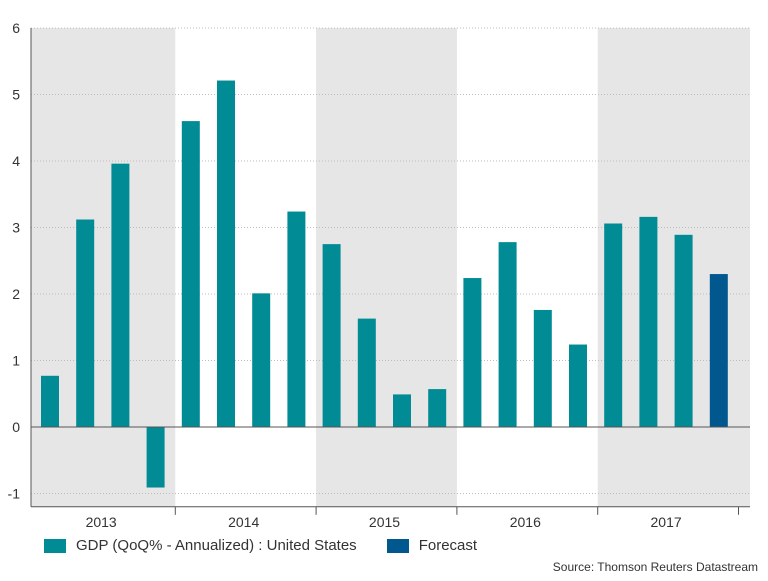 The image size is (768, 581). Describe the element at coordinates (16, 95) in the screenshot. I see `y-tick-label: 5` at that location.